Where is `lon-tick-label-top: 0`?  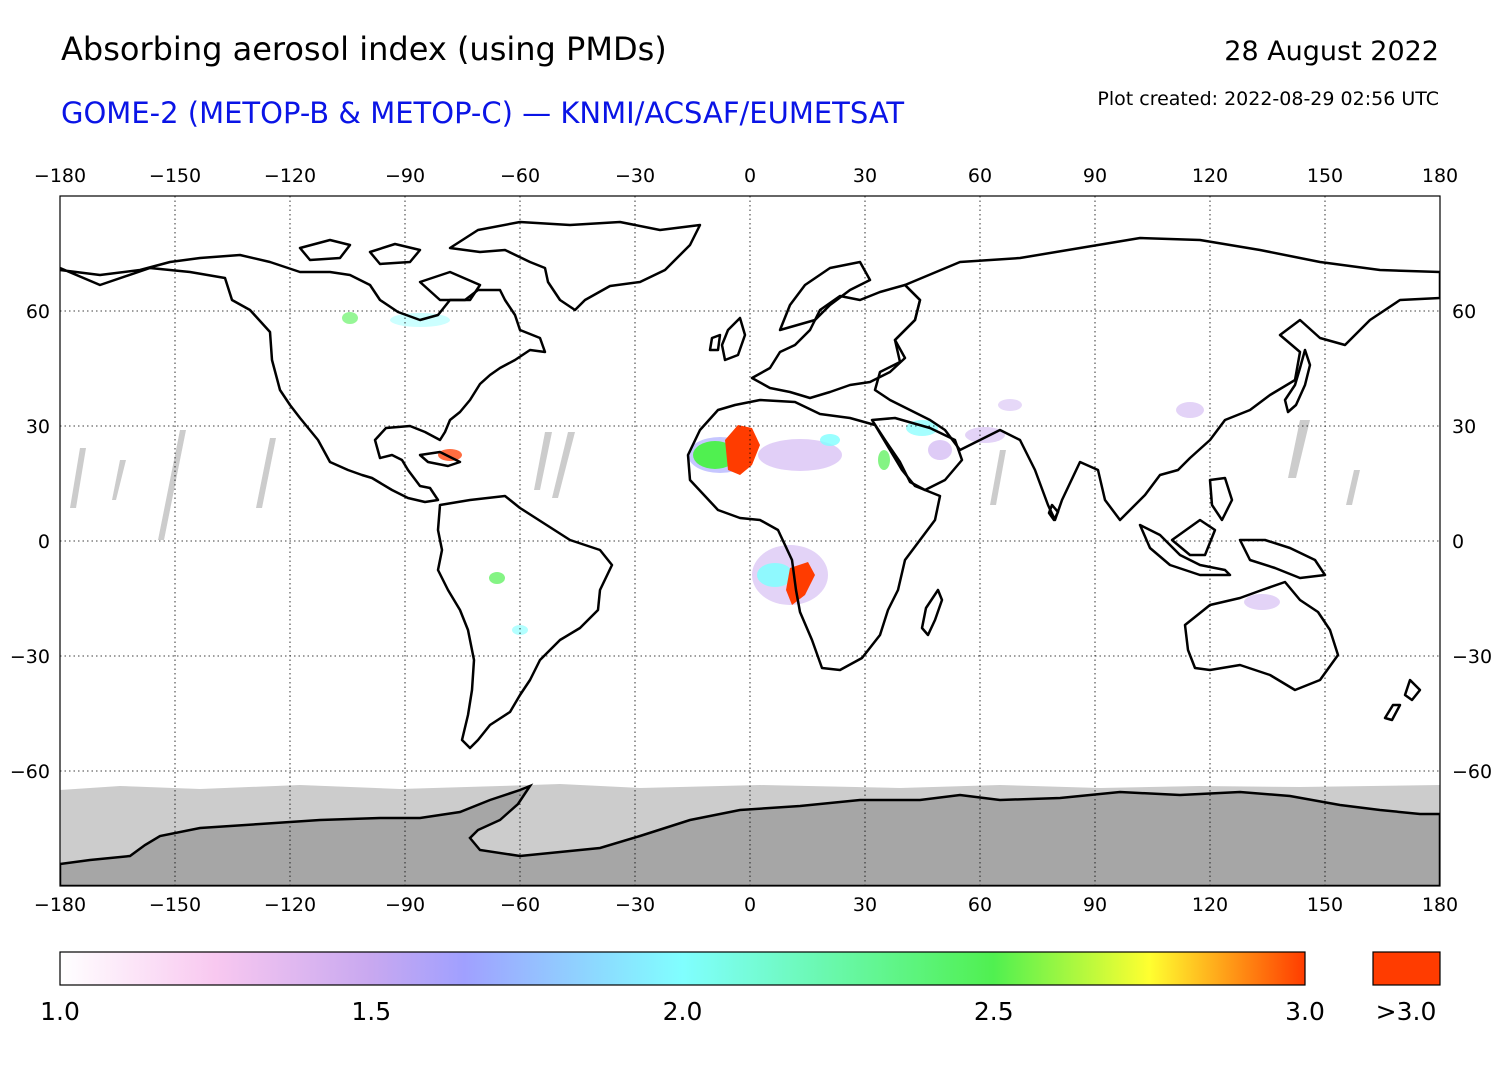 lon-tick-label-top: 0 is located at coordinates (750, 176).